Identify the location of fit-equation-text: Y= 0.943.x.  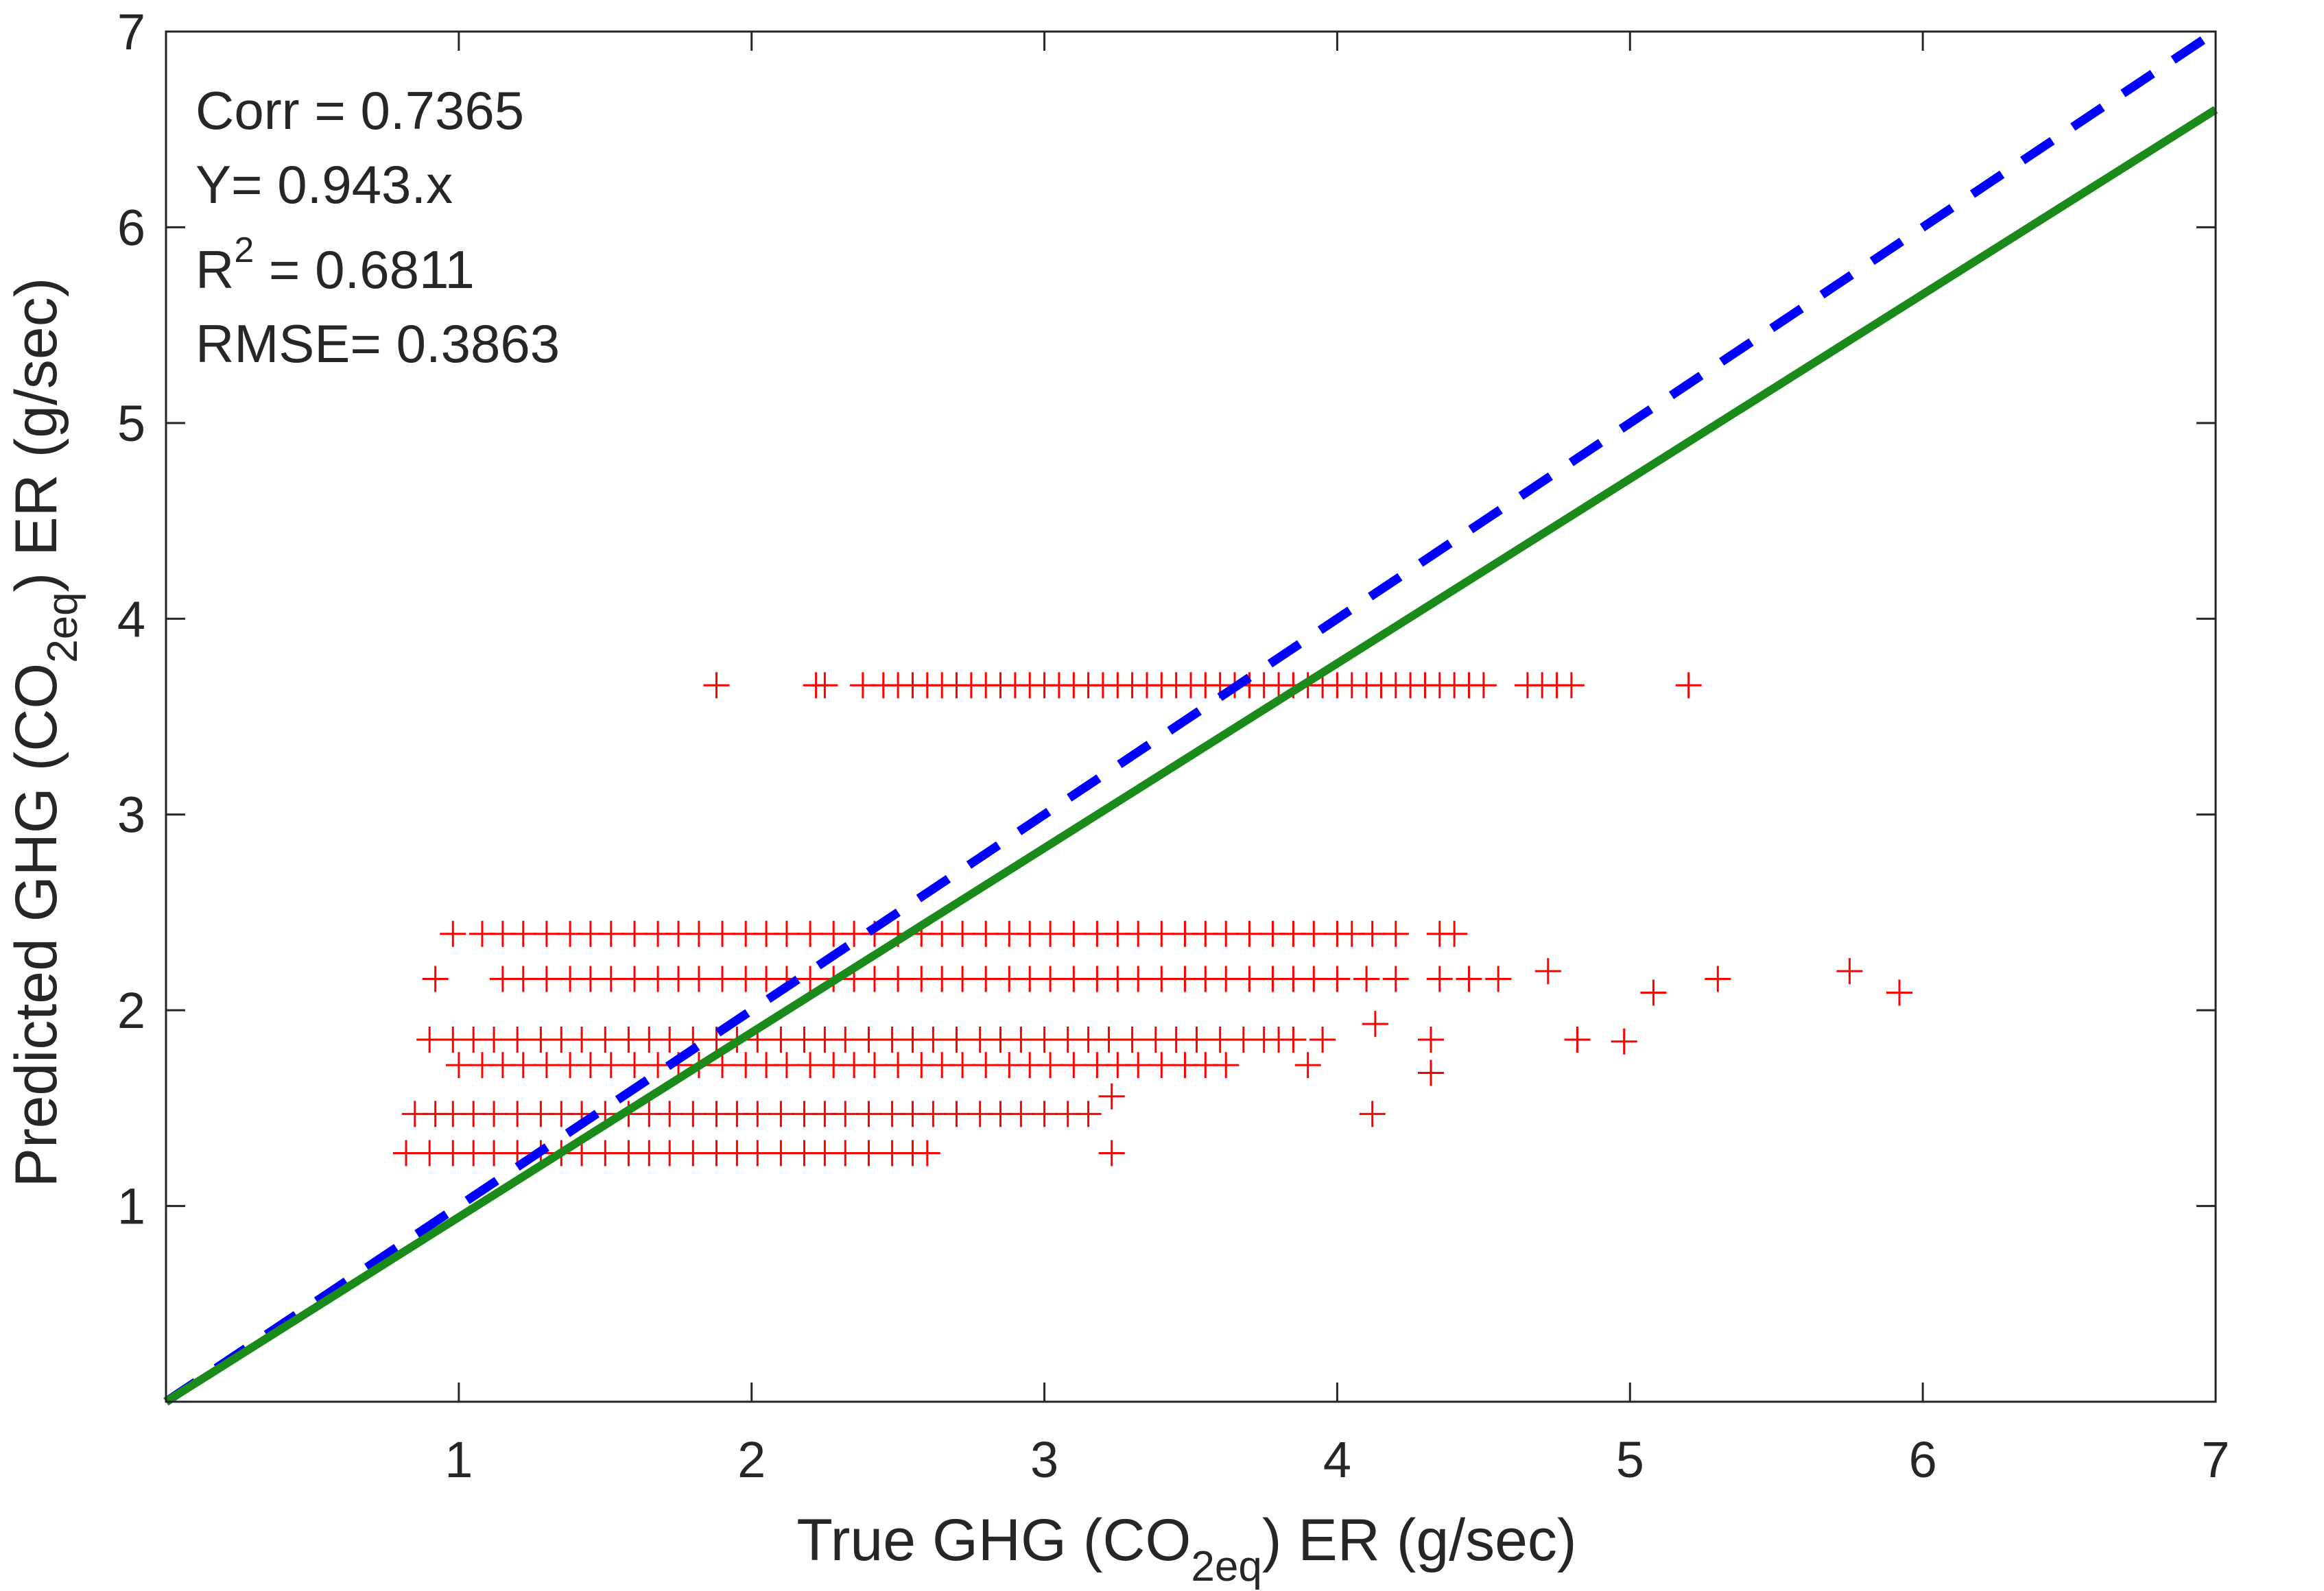
(324, 185).